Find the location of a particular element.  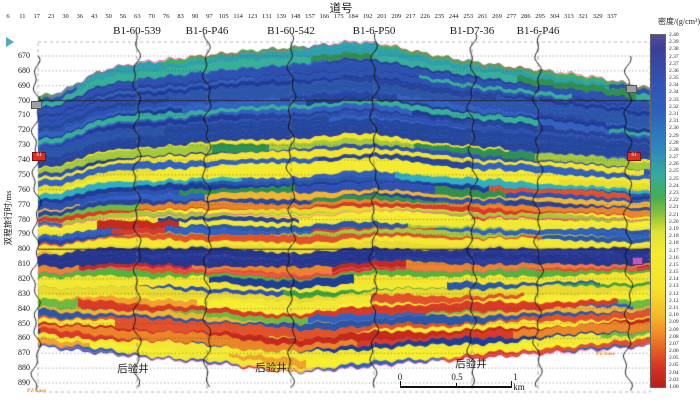

colorbar-tick-label: 2.31 is located at coordinates (674, 114).